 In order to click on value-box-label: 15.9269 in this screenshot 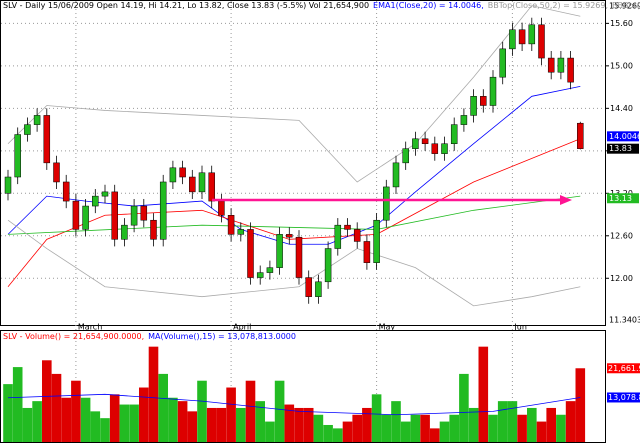, I will do `click(624, 6)`.